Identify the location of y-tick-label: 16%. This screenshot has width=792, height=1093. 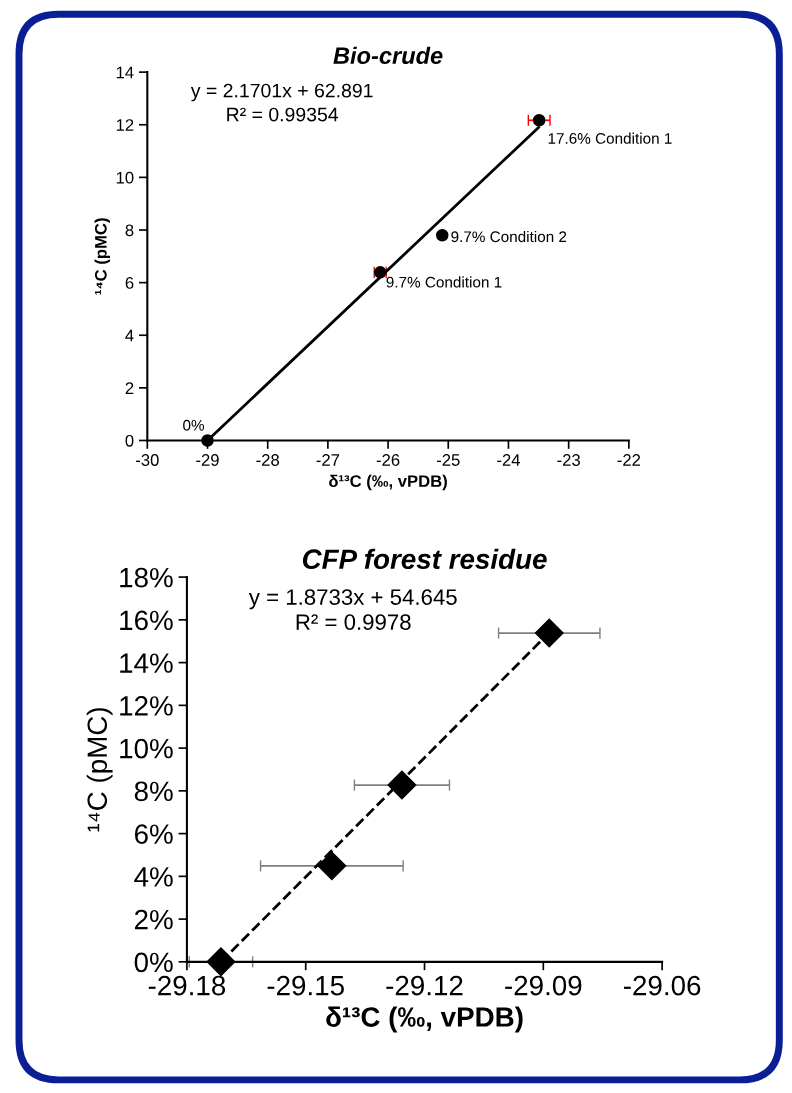
(146, 620).